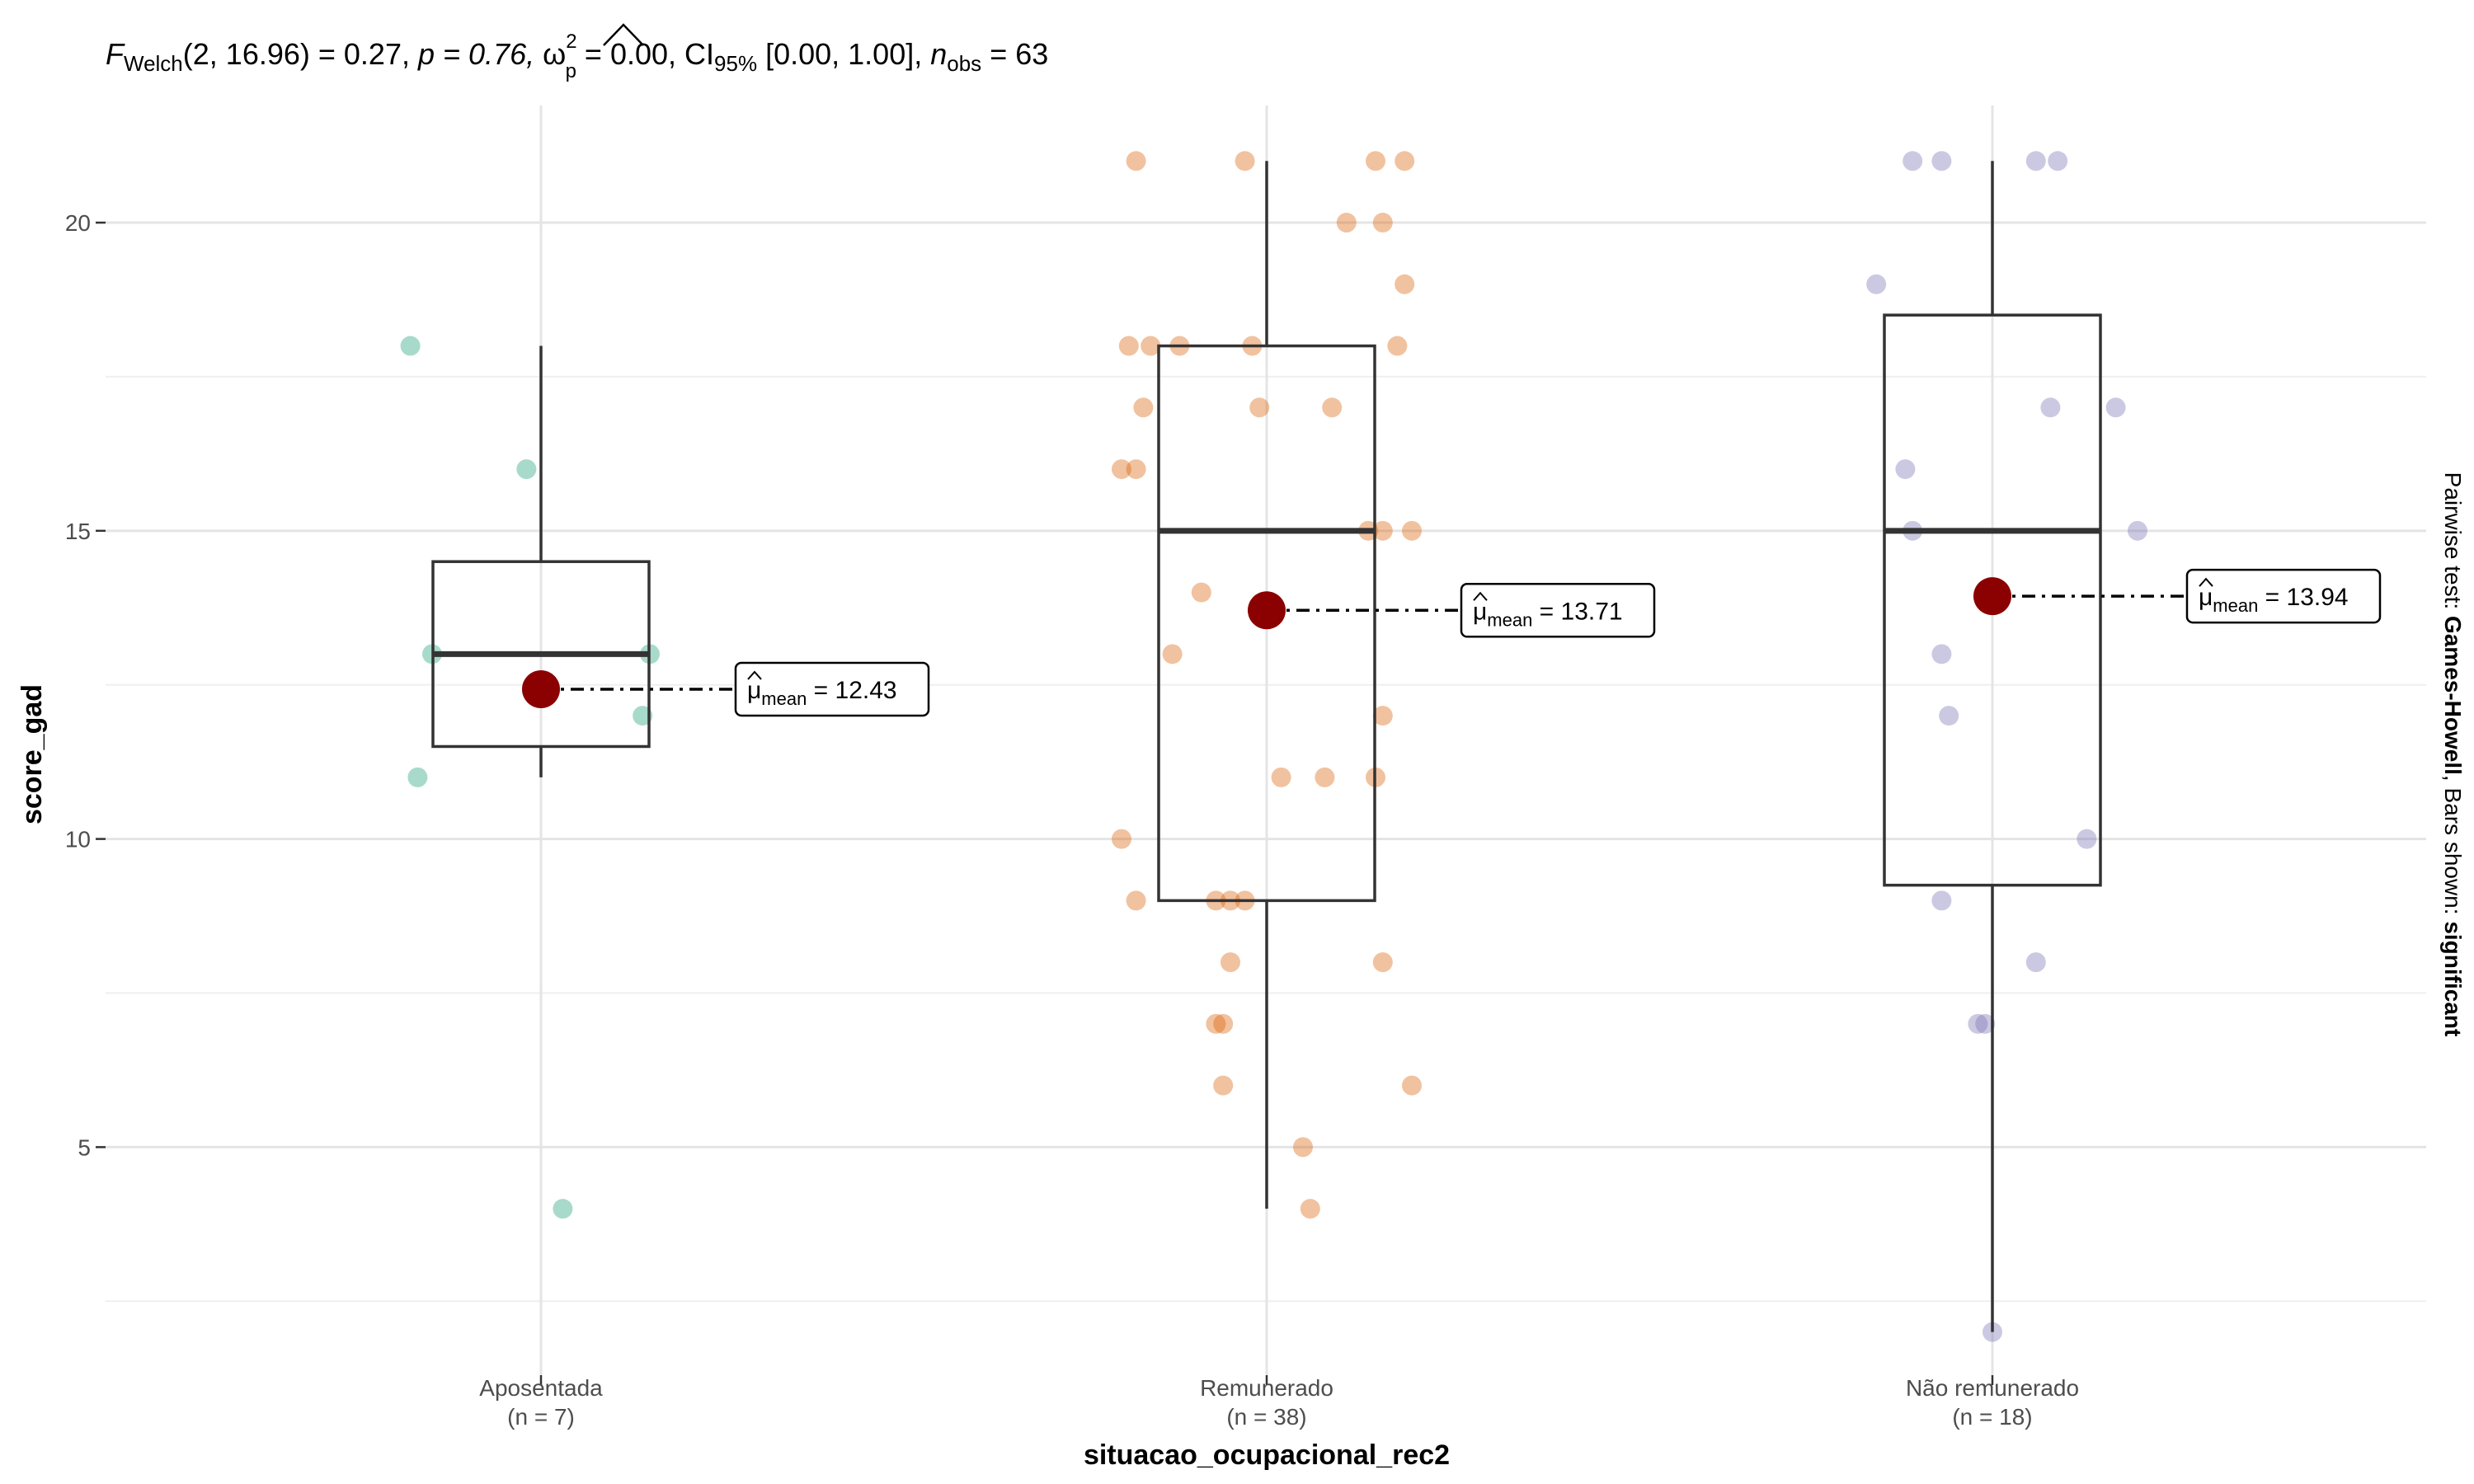 Image resolution: width=2474 pixels, height=1484 pixels. I want to click on caption-test: Games-Howell, so click(2453, 695).